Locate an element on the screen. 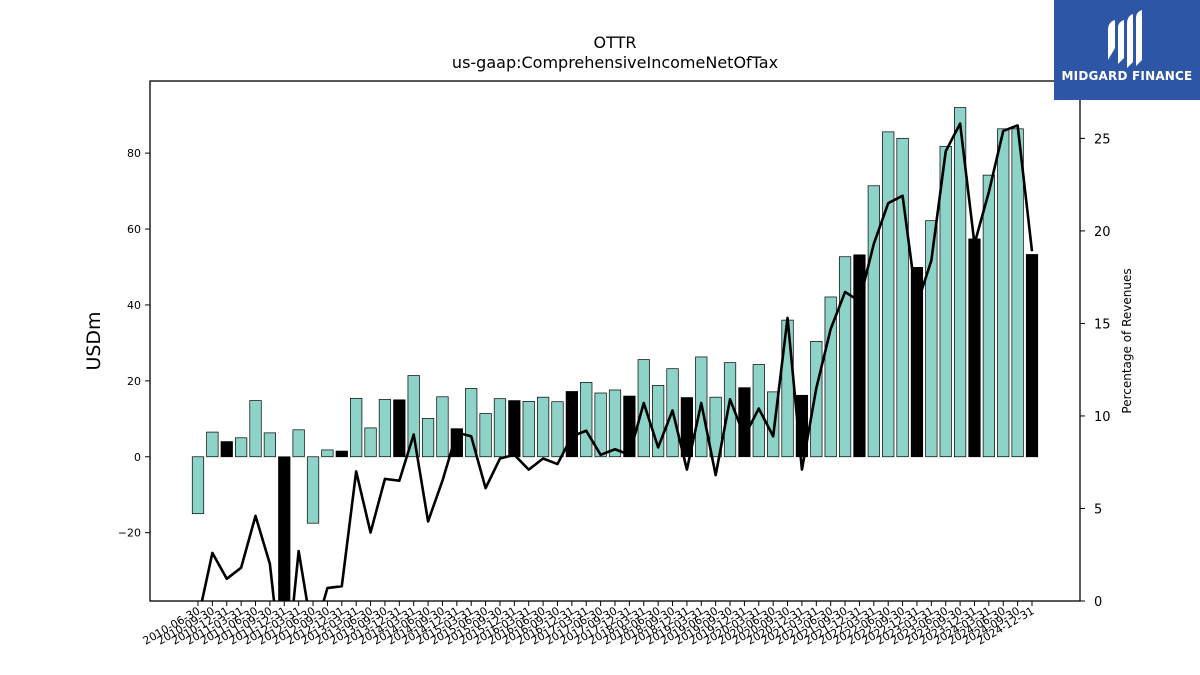  brand-logo: MIDGARD FINANCE is located at coordinates (1127, 50).